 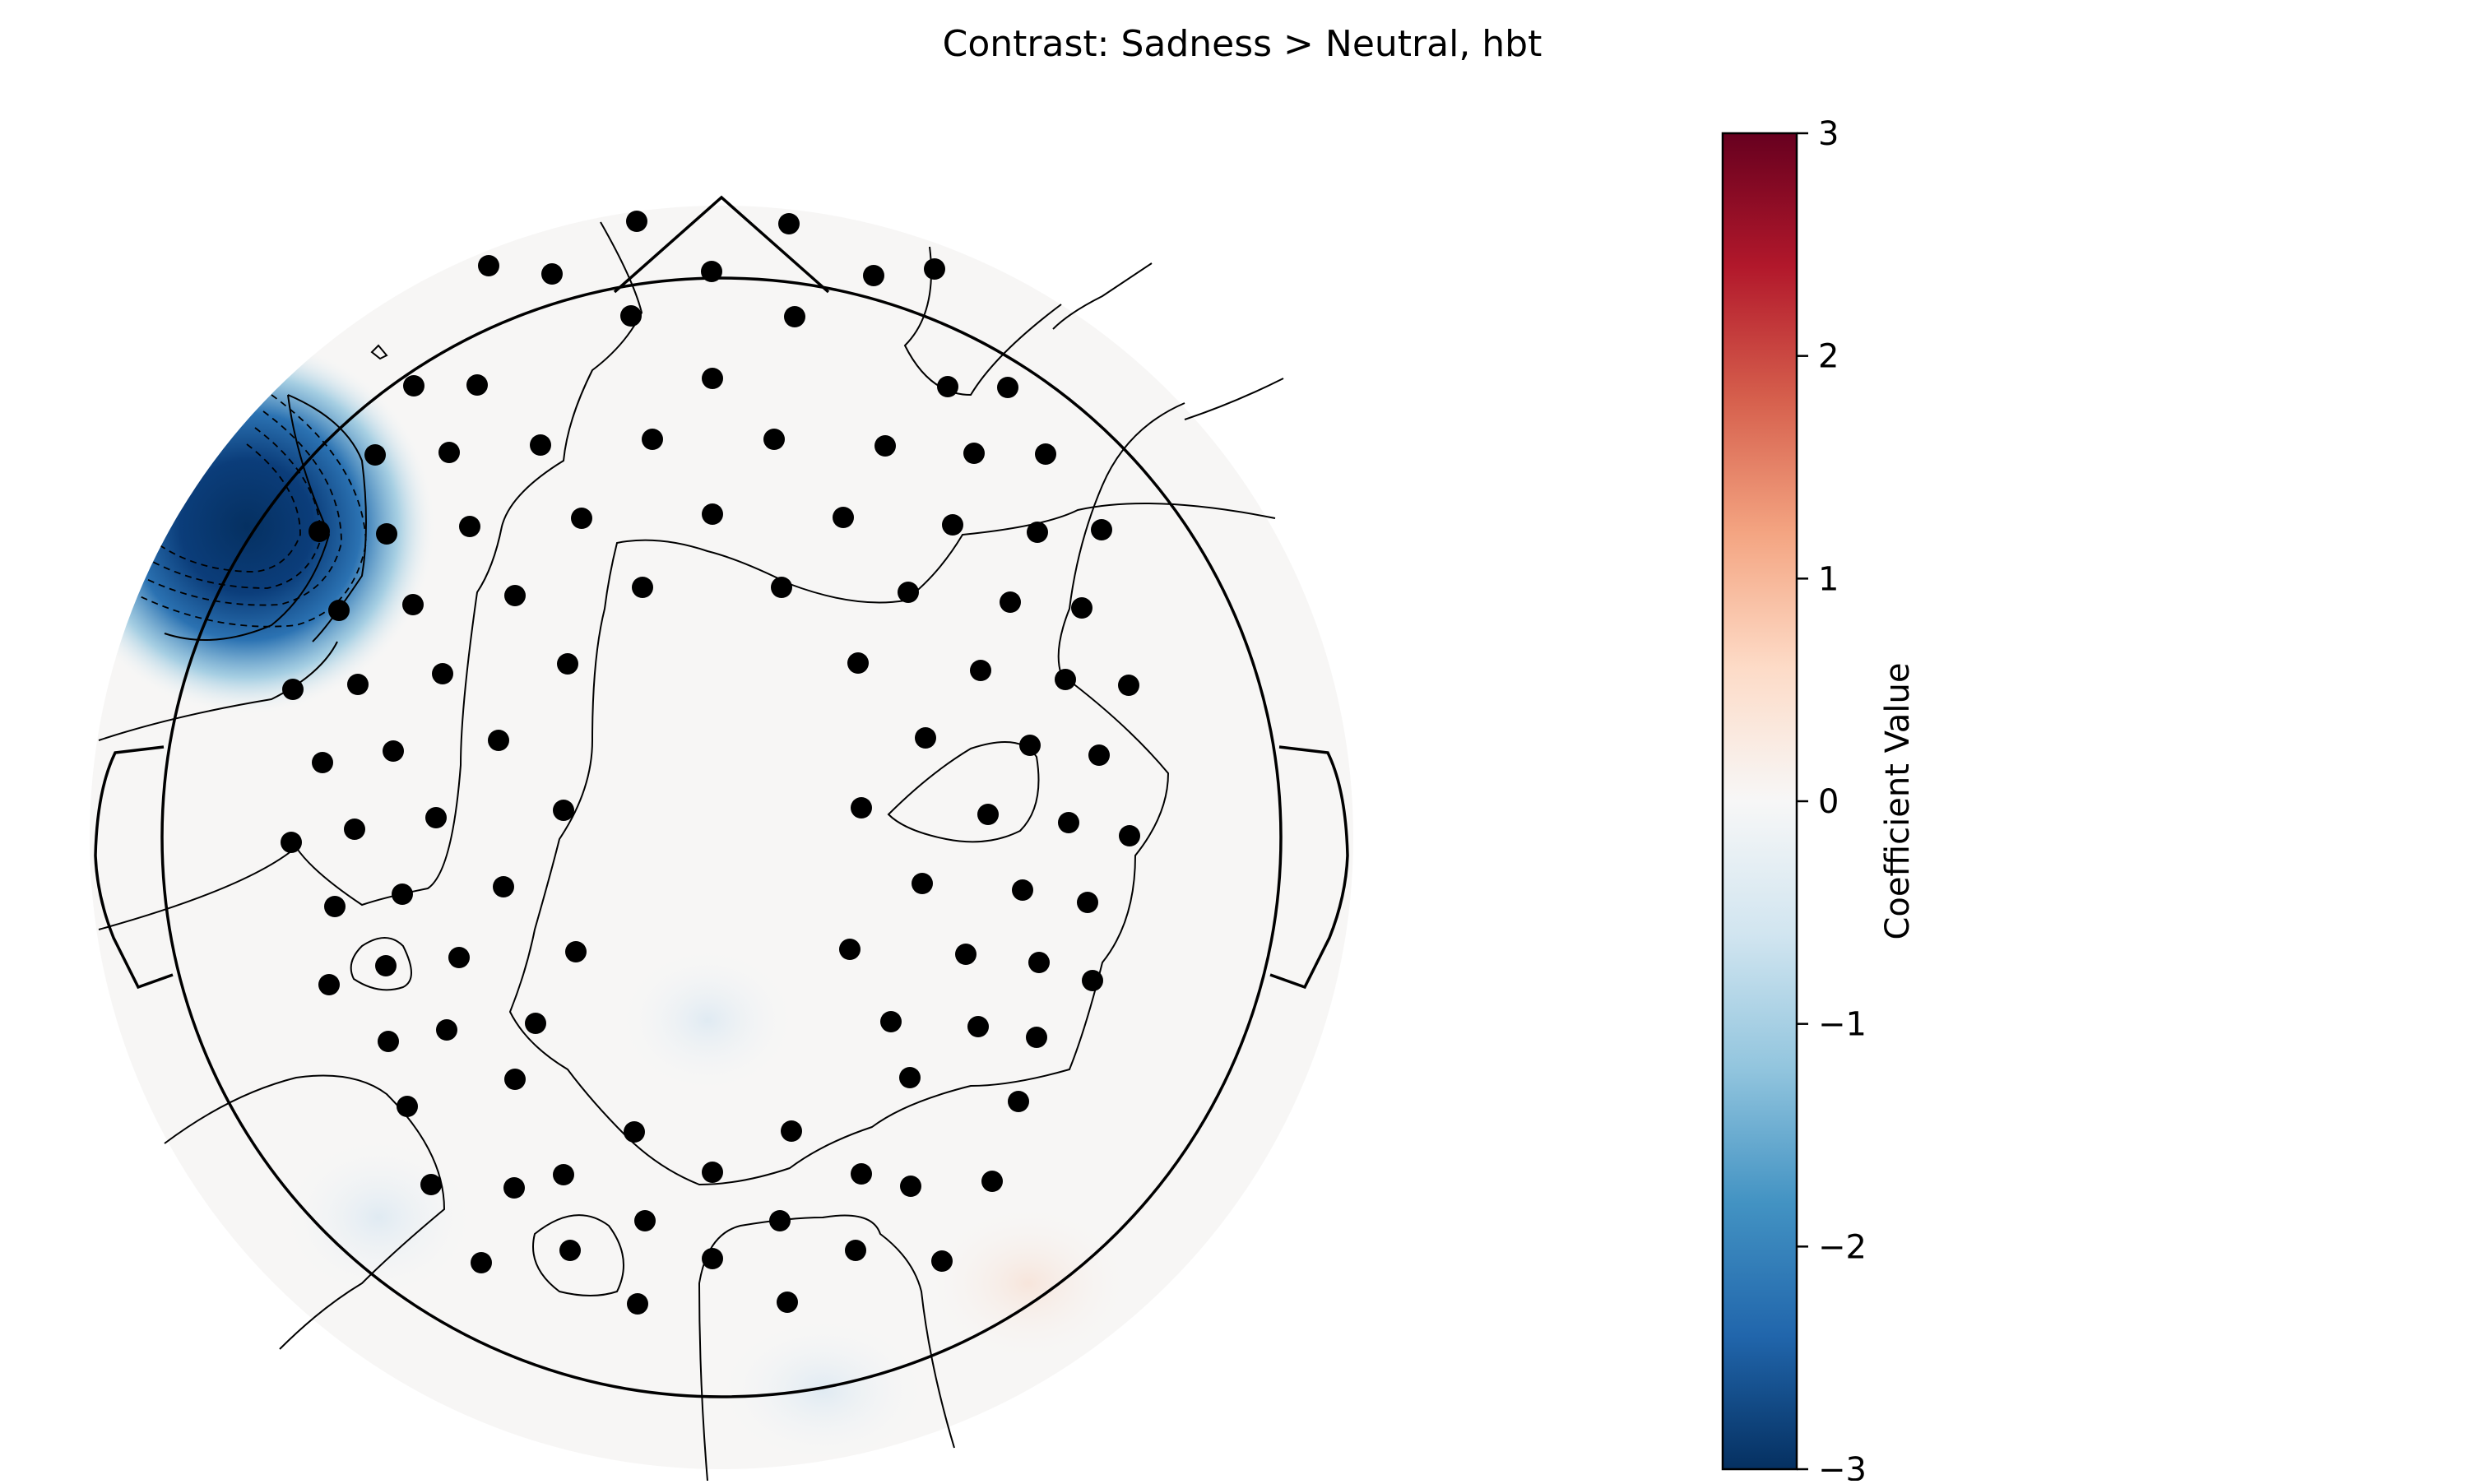 What do you see at coordinates (1828, 579) in the screenshot?
I see `colorbar-tick-label: 1` at bounding box center [1828, 579].